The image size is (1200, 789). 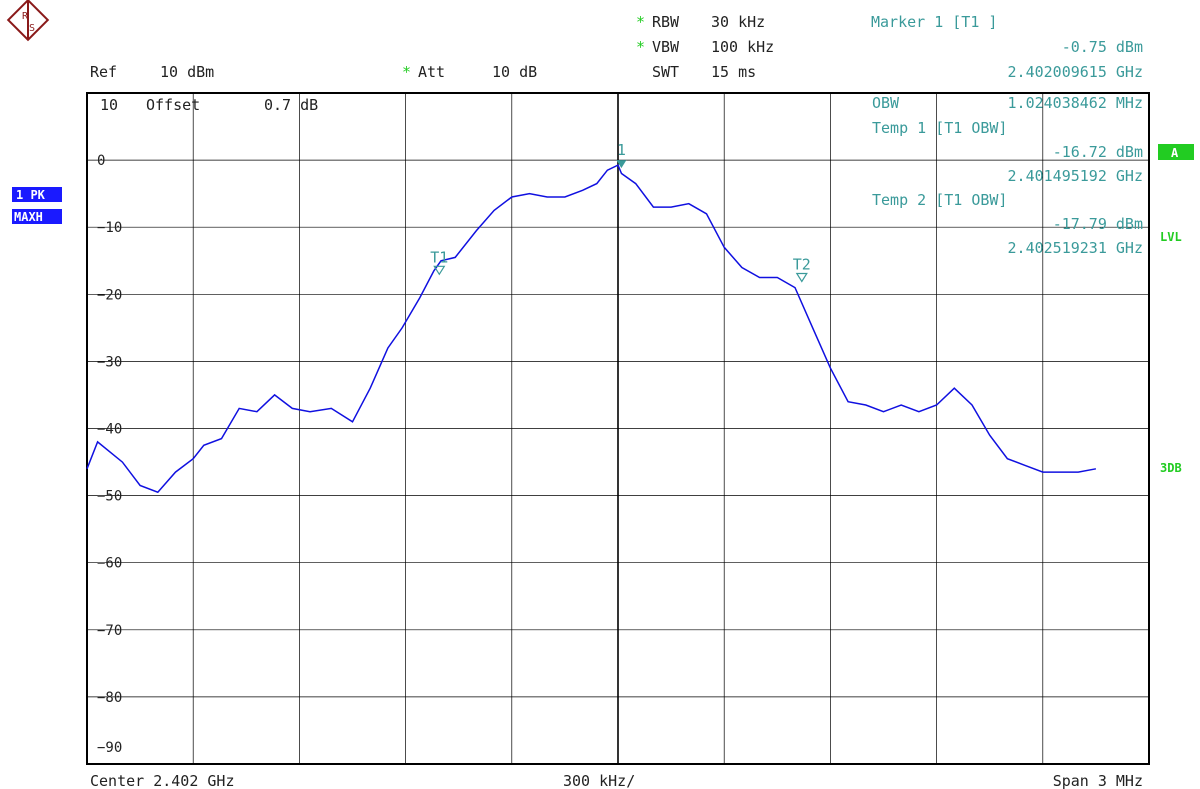 I want to click on temp1-frequency: 2.401495192 GHz, so click(x=1075, y=176).